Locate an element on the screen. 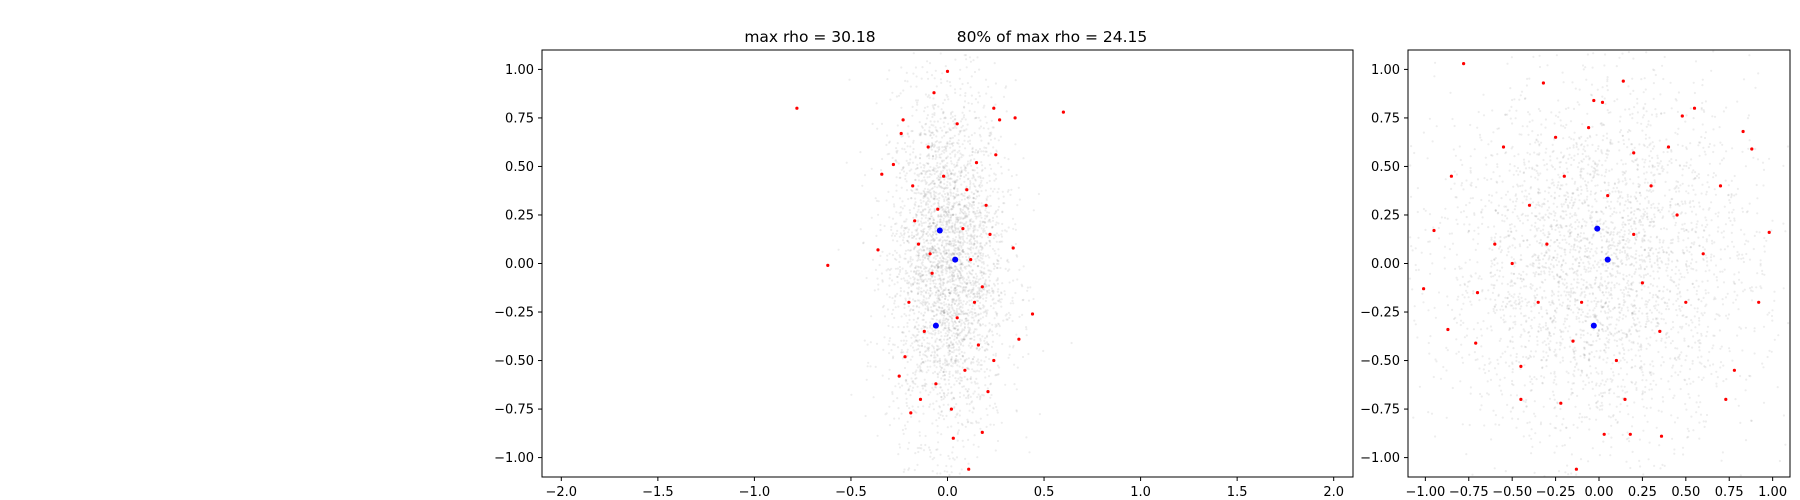 The image size is (1800, 500). y-tick-label: 0.75 is located at coordinates (519, 118).